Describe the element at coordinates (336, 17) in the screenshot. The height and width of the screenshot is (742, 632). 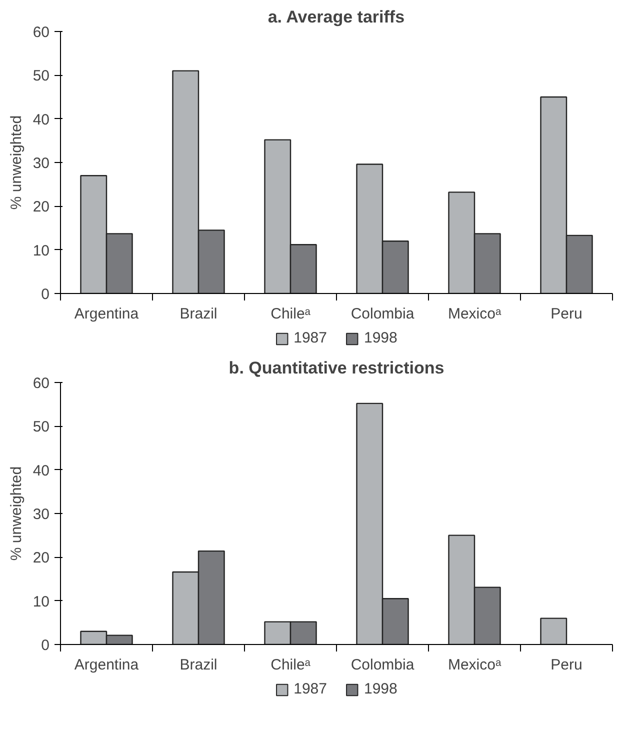
I see `chart-title: a. Average tariffs` at that location.